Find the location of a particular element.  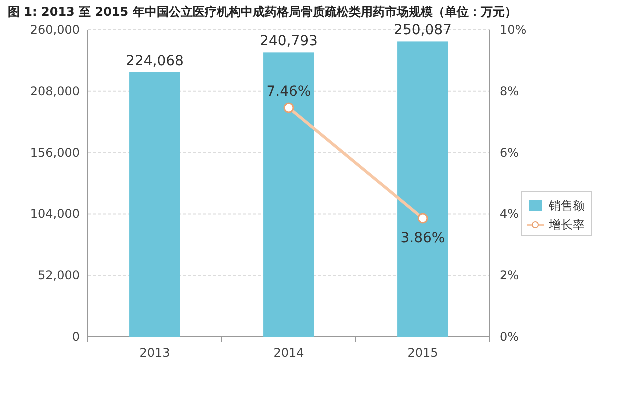

y-tick-label: 104,000 is located at coordinates (55, 214).